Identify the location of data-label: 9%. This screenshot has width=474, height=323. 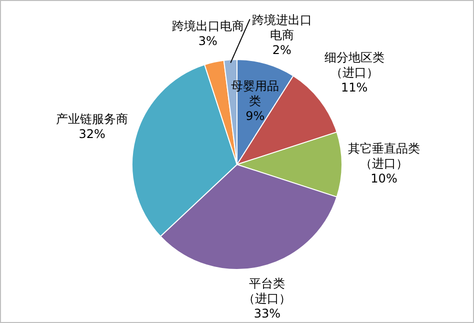
(255, 116).